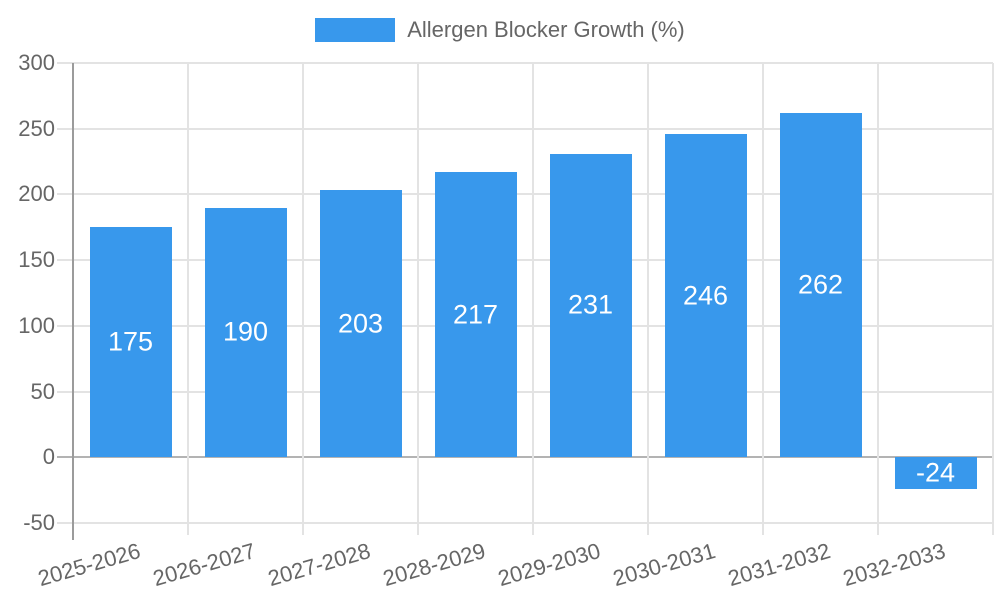 This screenshot has width=1000, height=600. Describe the element at coordinates (36, 260) in the screenshot. I see `y-tick-label: 150` at that location.